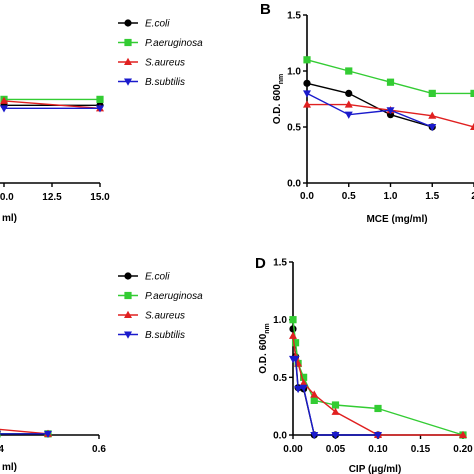 This screenshot has width=474, height=474. Describe the element at coordinates (472, 196) in the screenshot. I see `x-tick-label: 2` at that location.